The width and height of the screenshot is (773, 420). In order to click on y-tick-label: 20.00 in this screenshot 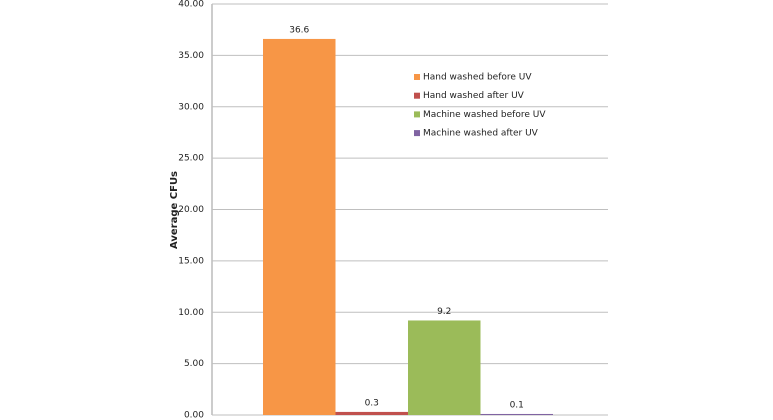, I will do `click(191, 210)`.